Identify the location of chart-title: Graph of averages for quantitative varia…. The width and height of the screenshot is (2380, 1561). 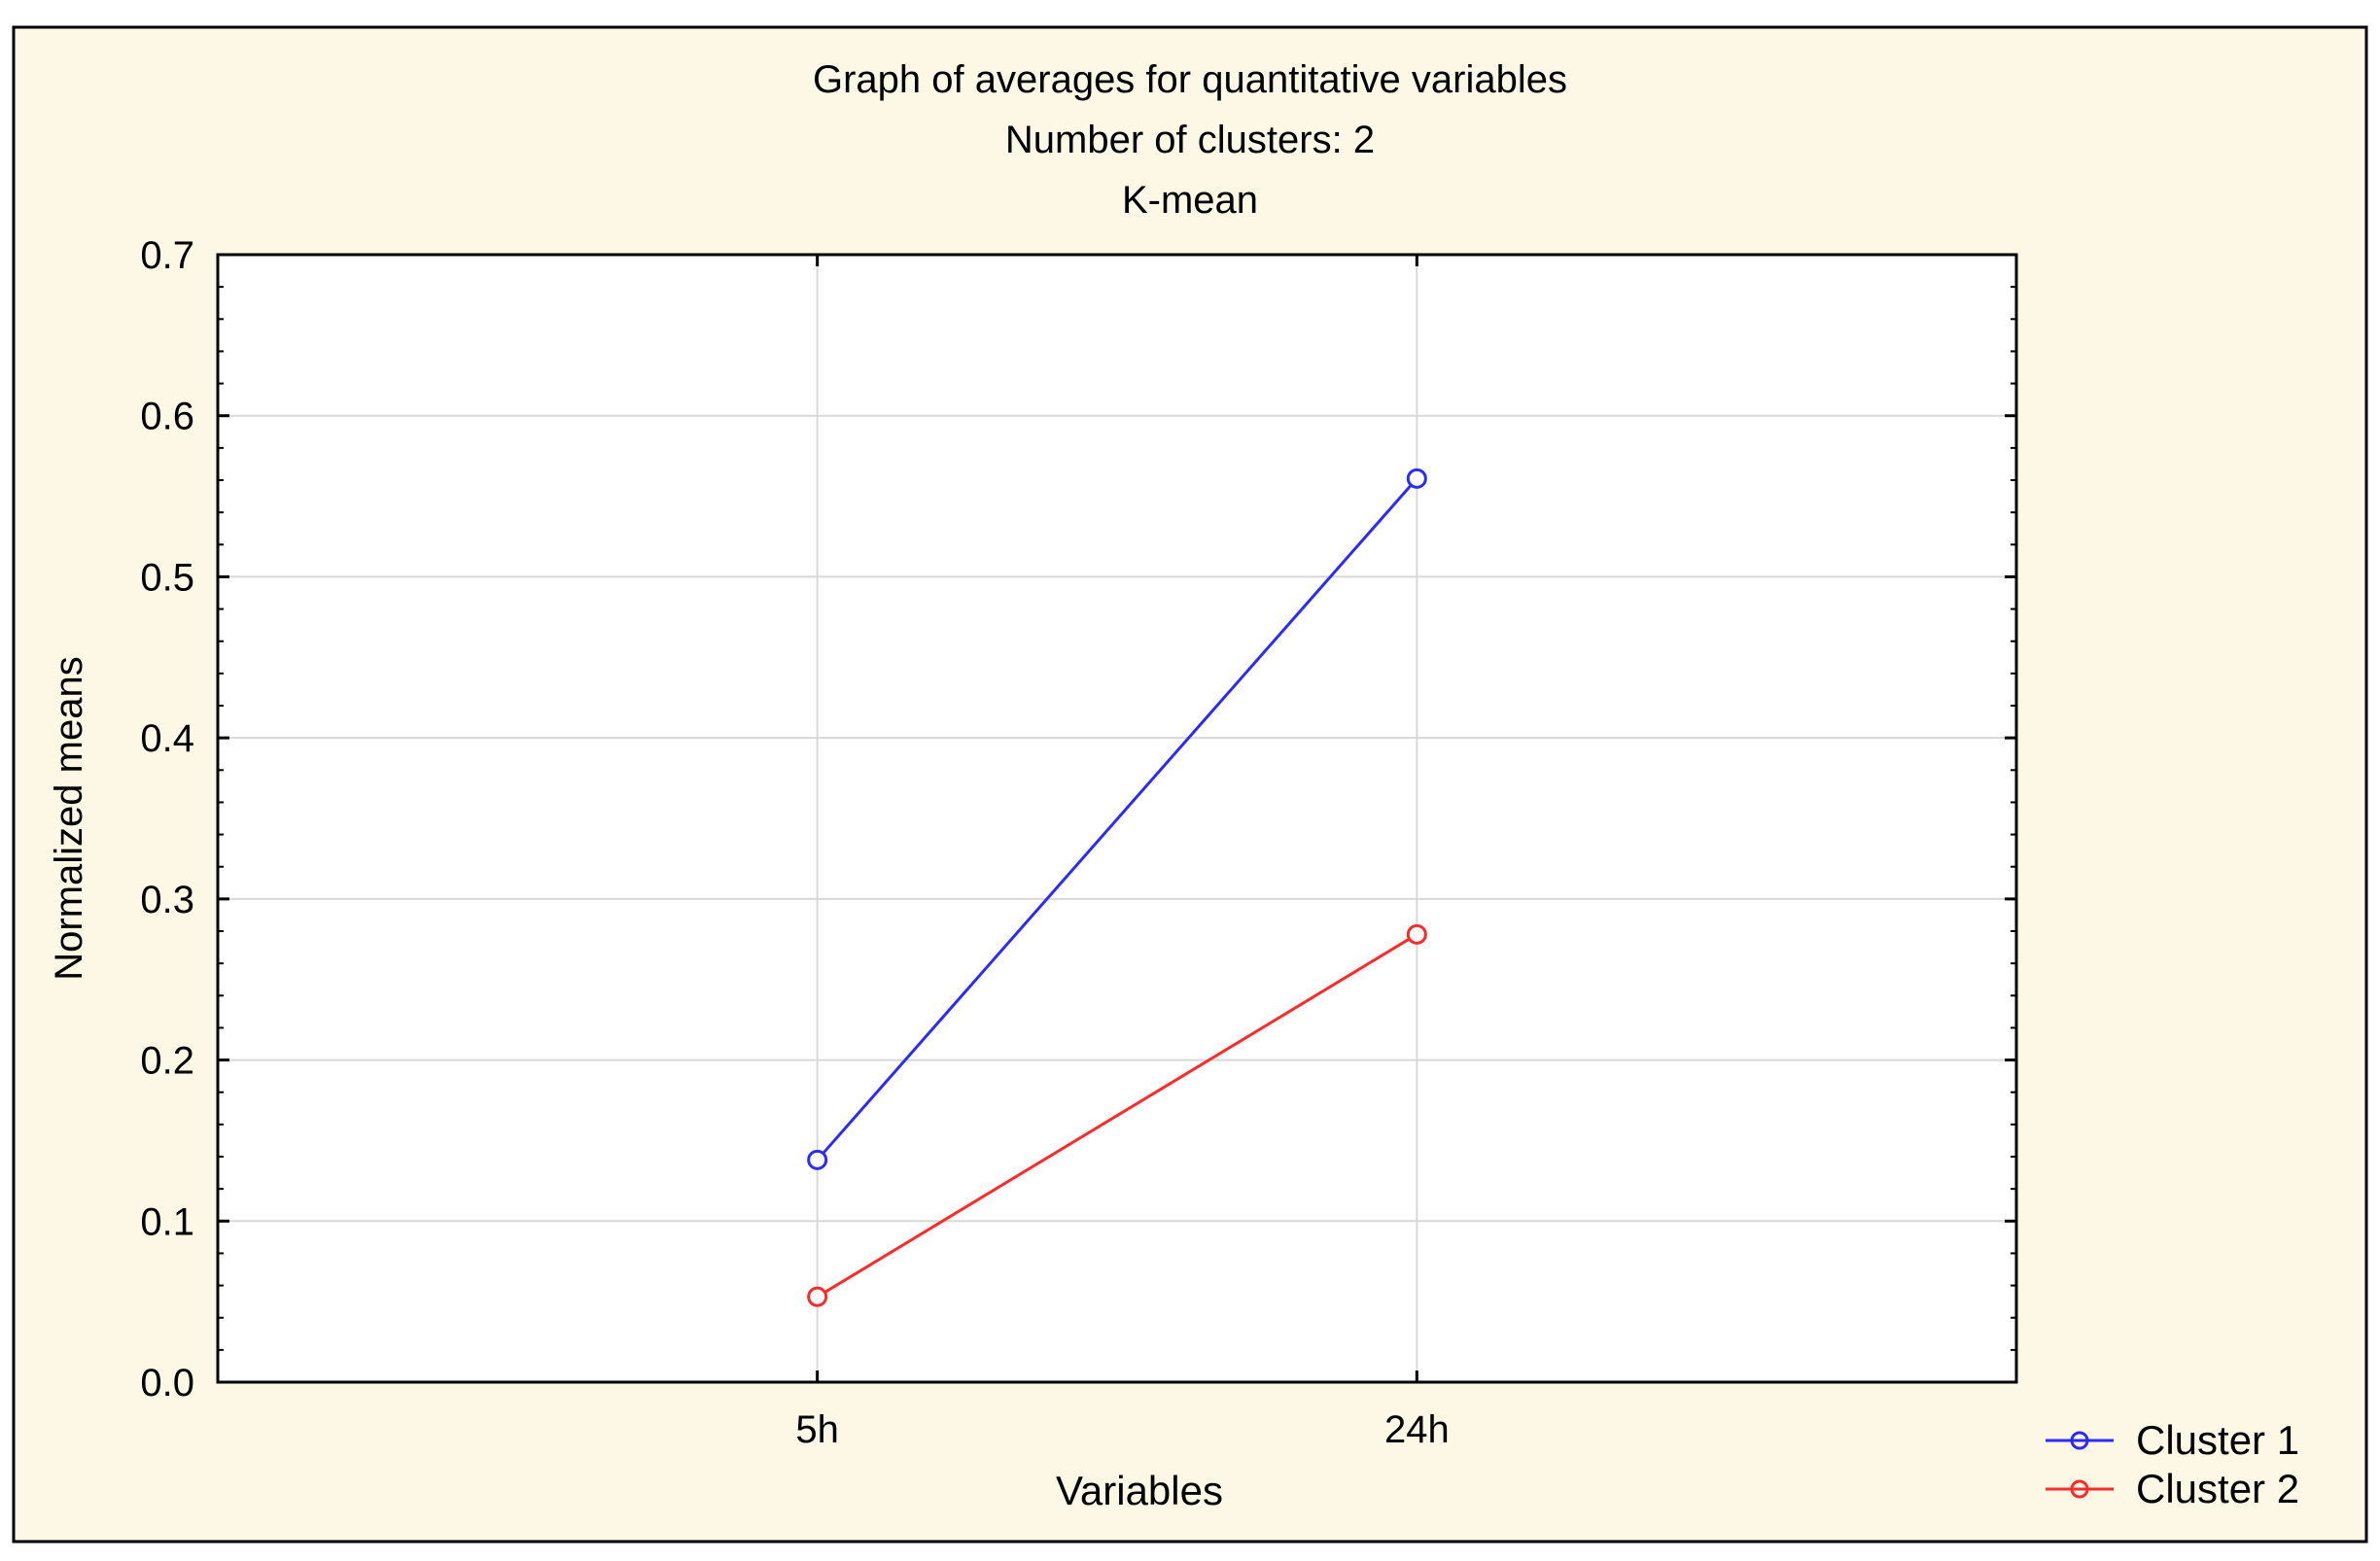
(1190, 79).